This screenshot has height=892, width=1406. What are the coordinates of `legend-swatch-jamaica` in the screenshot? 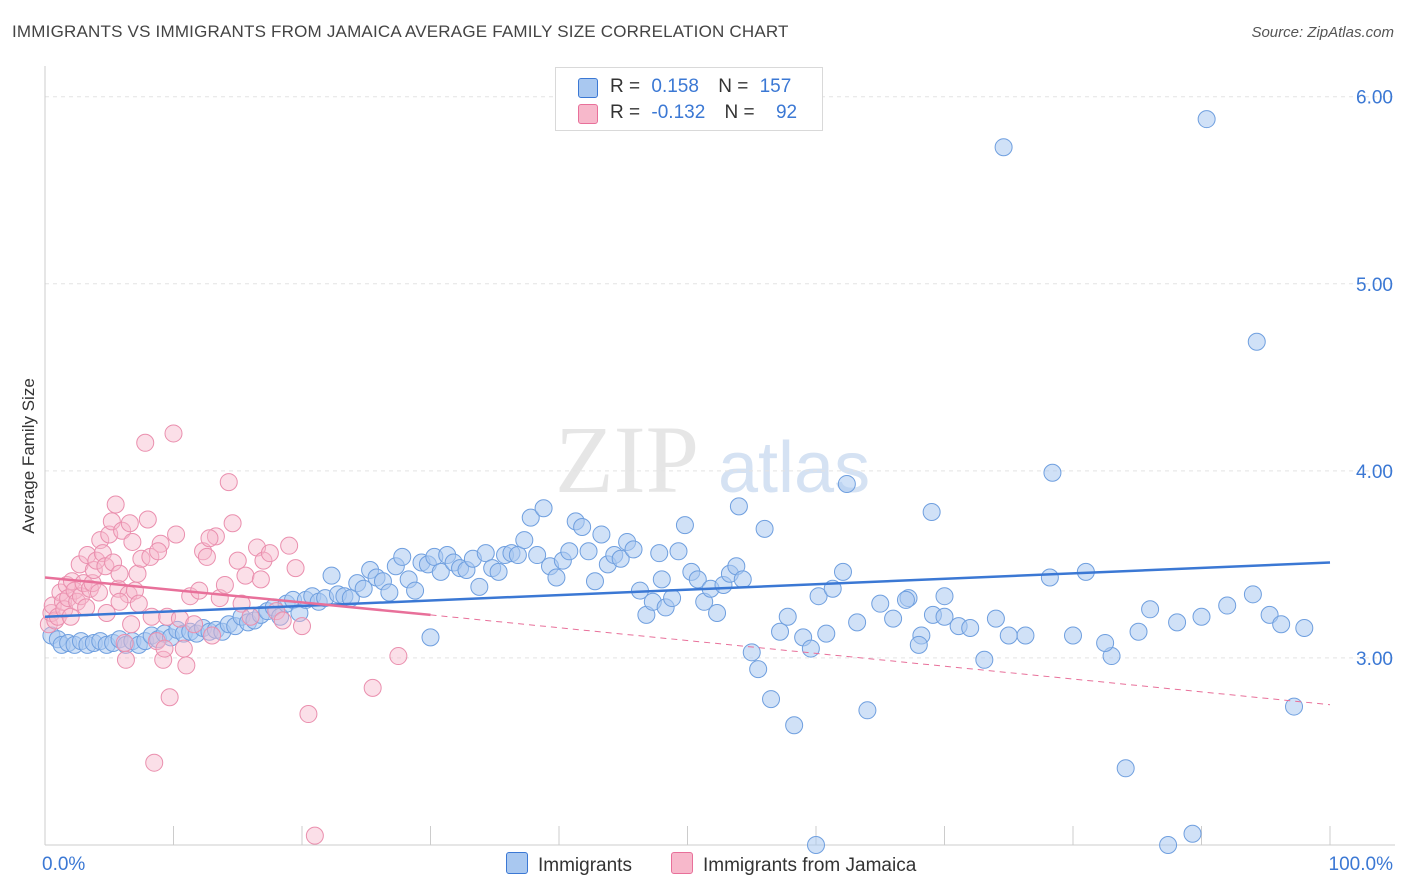 It's located at (588, 114).